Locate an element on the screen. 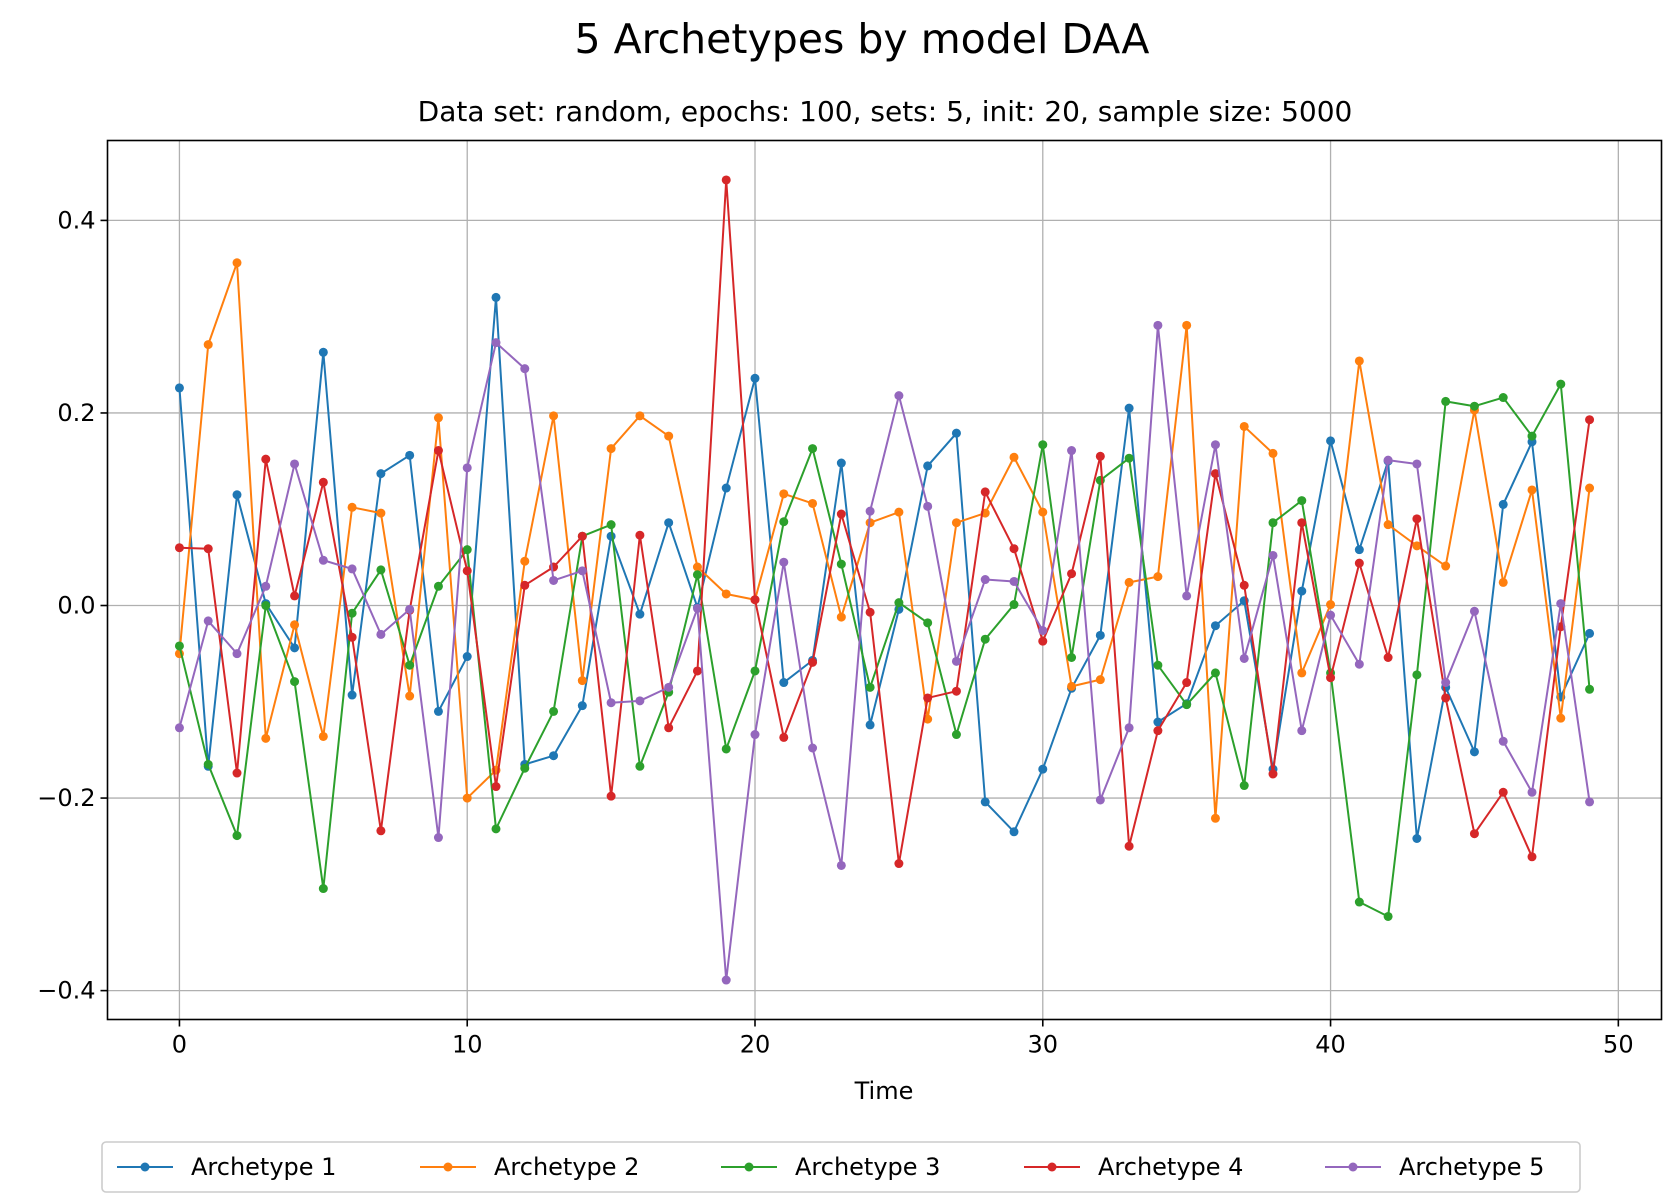  x-tick-label: 30 is located at coordinates (1043, 1045).